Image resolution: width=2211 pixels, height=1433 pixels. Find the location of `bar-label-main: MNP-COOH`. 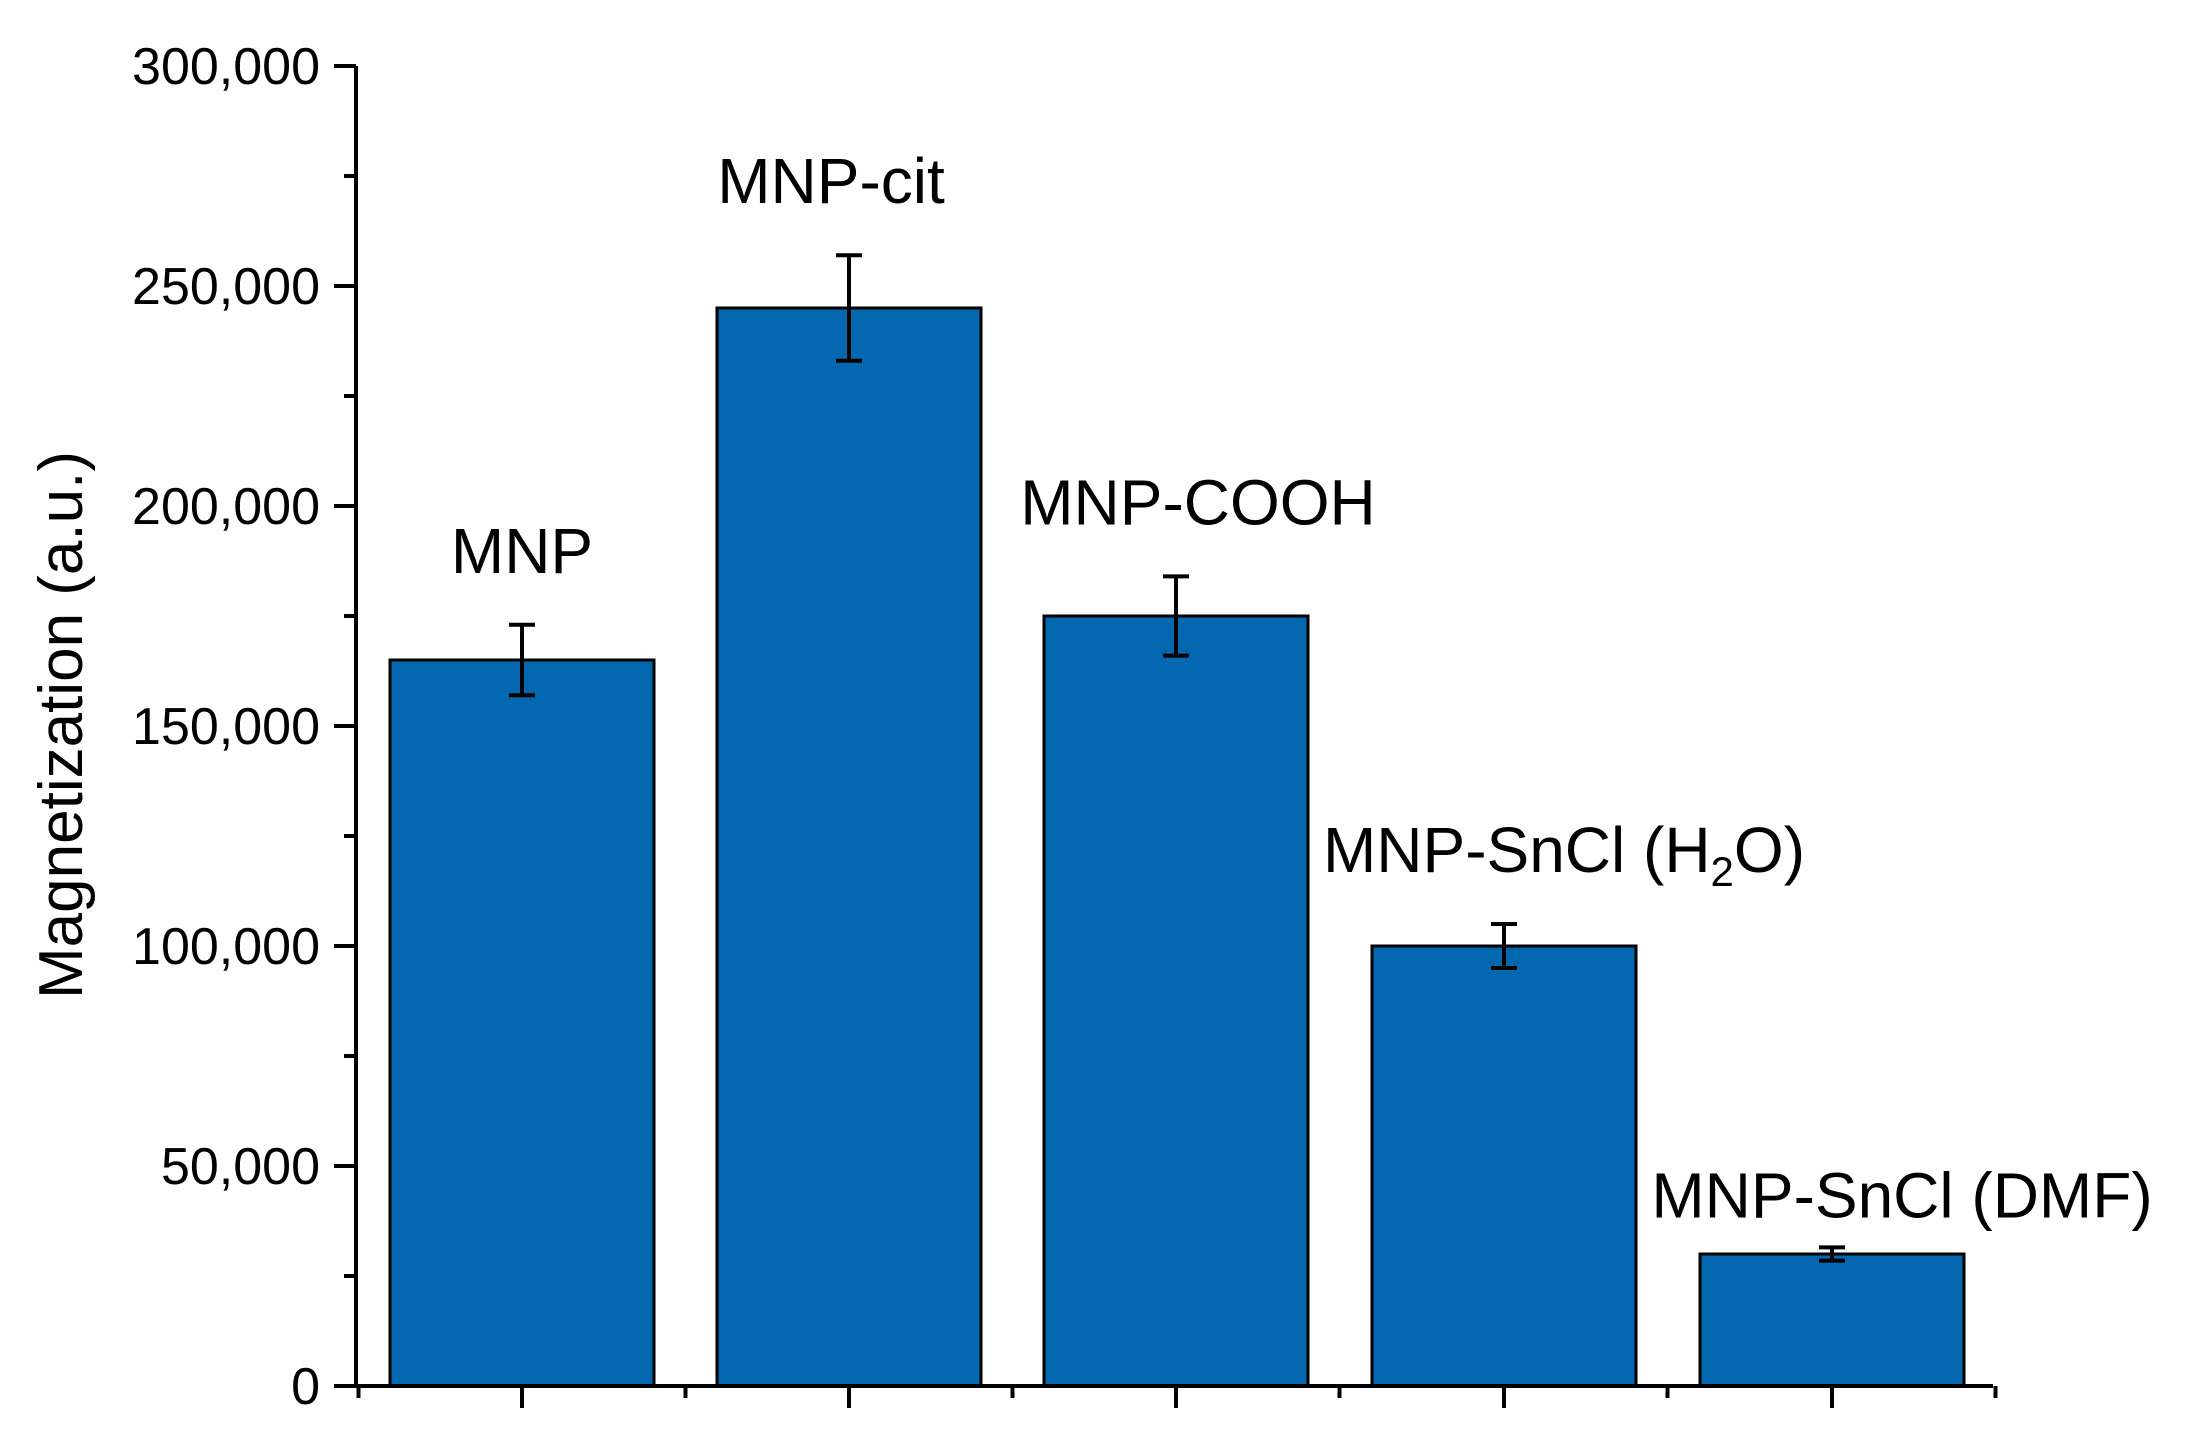

bar-label-main: MNP-COOH is located at coordinates (1198, 502).